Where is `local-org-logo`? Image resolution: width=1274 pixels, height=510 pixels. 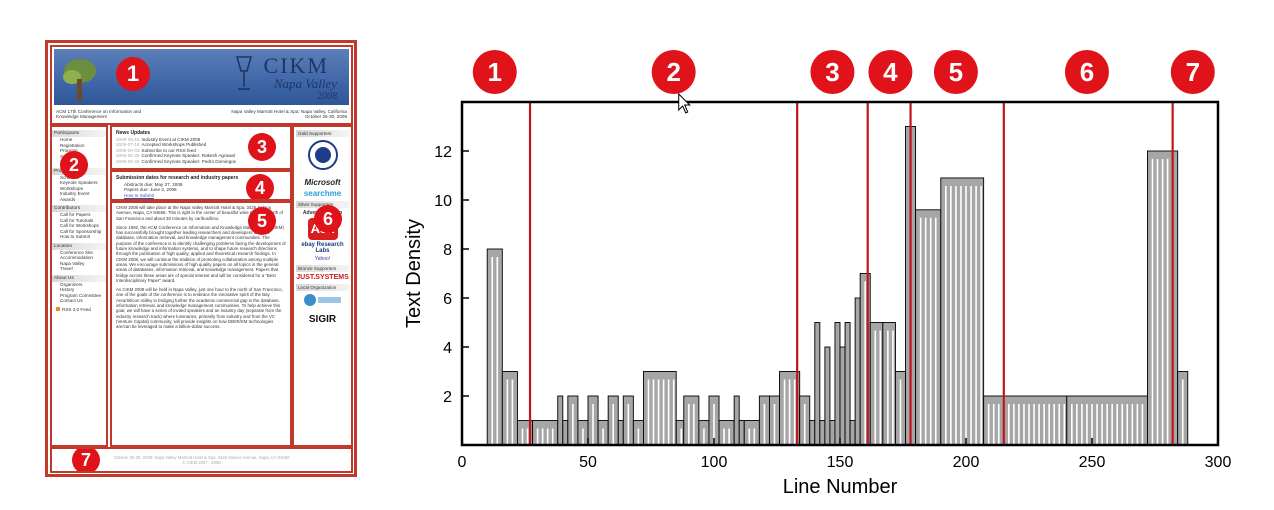
local-org-logo is located at coordinates (322, 302).